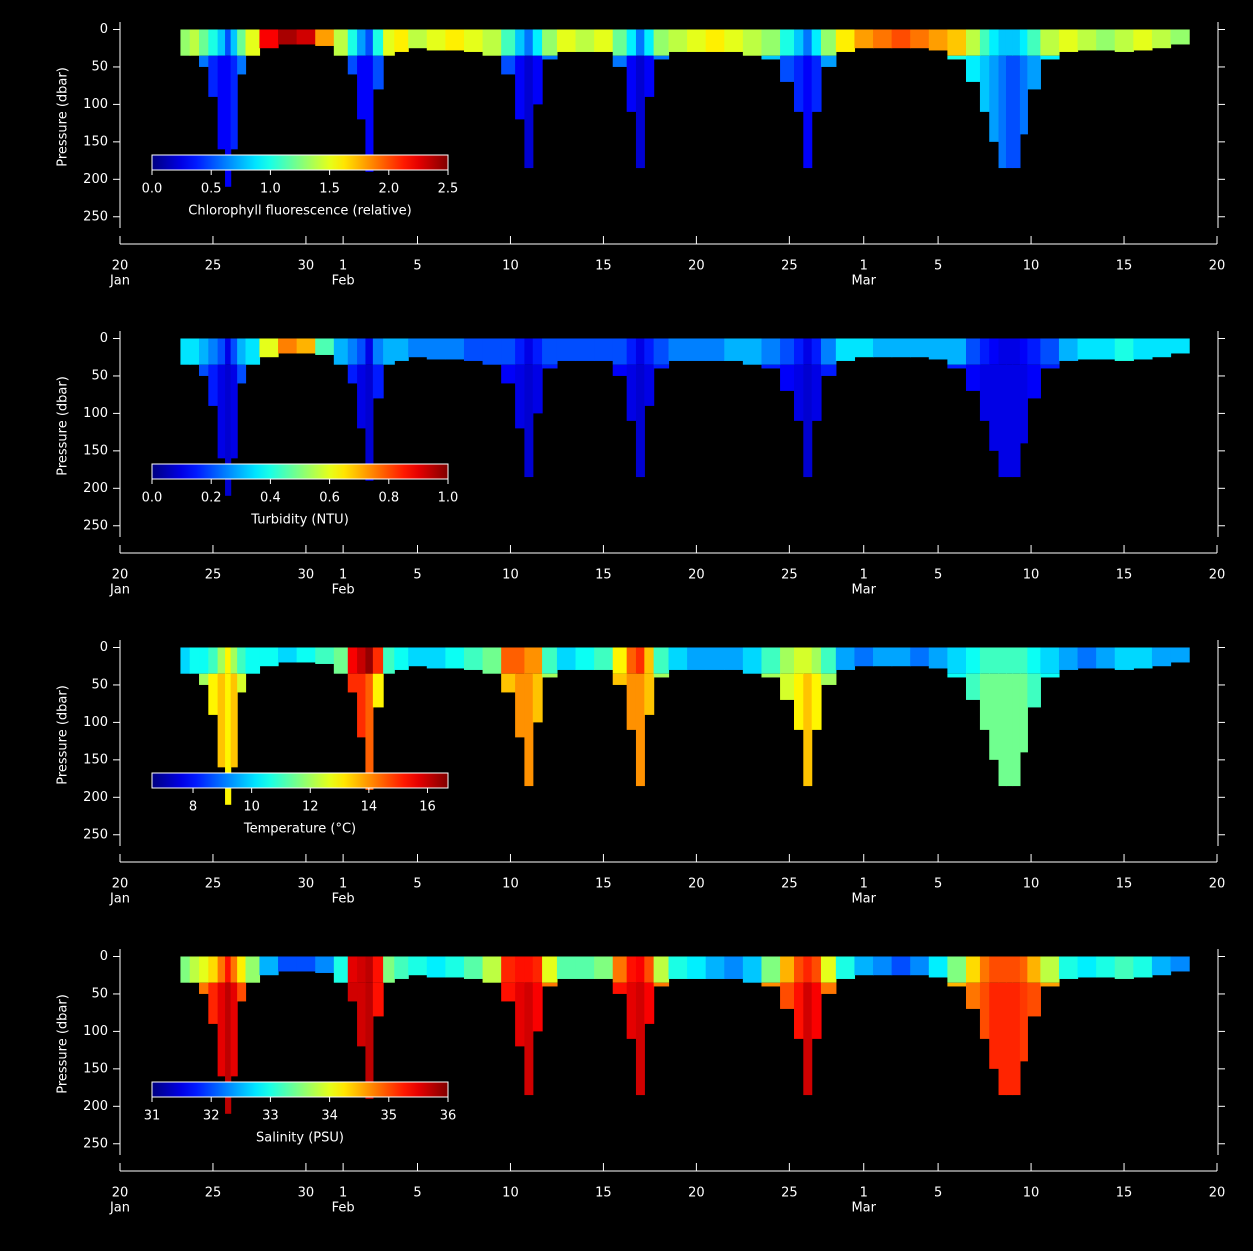 The width and height of the screenshot is (1253, 1251). Describe the element at coordinates (99, 66) in the screenshot. I see `y-tick-label: 50` at that location.